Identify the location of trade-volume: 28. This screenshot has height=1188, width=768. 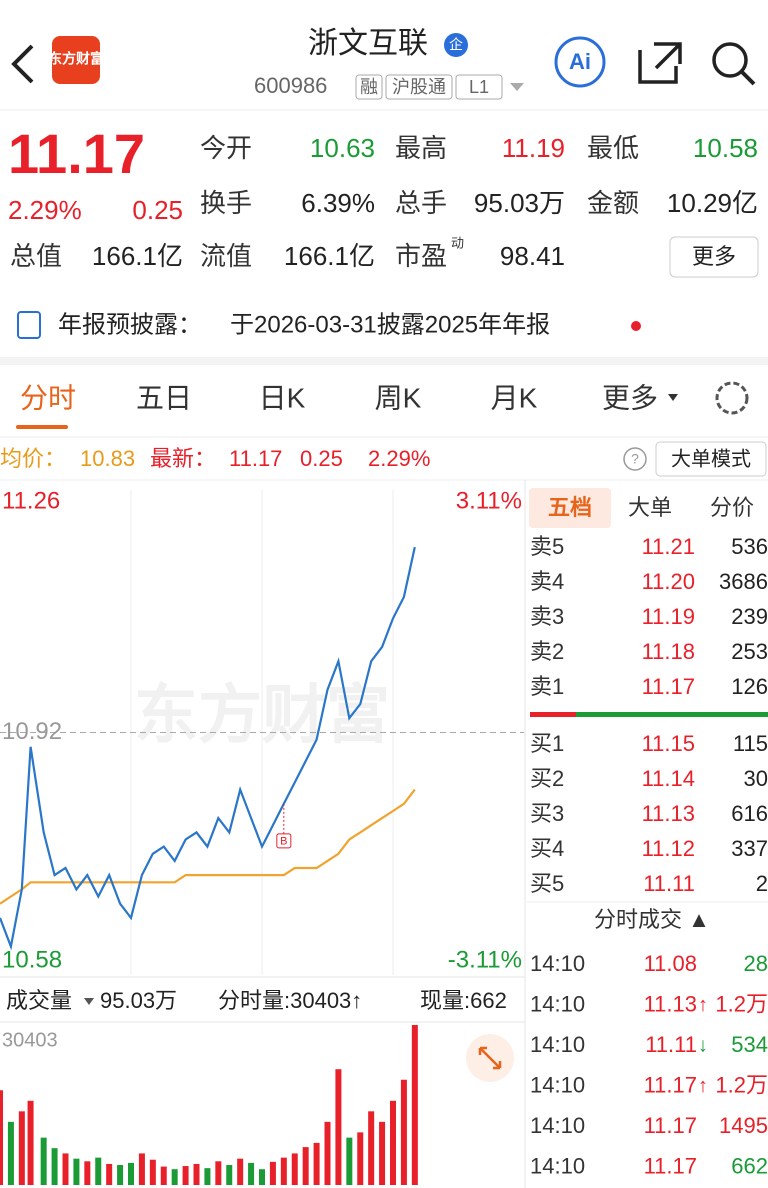
(756, 963).